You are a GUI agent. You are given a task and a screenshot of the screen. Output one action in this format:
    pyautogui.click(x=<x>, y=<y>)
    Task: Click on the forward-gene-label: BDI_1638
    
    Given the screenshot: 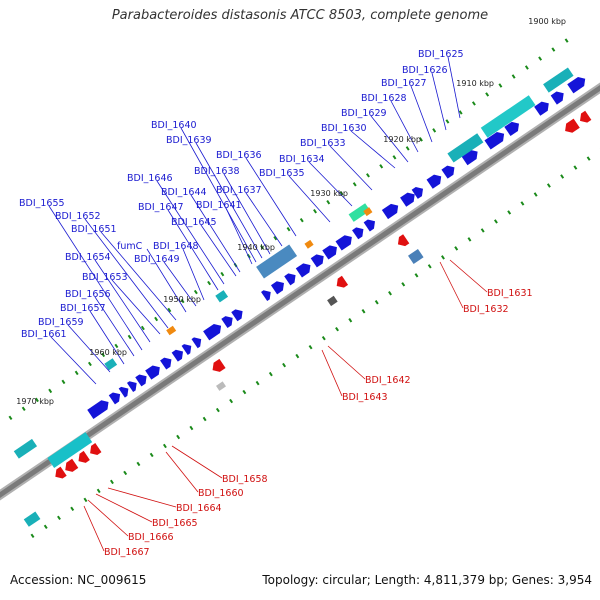 What is the action you would take?
    pyautogui.click(x=217, y=171)
    